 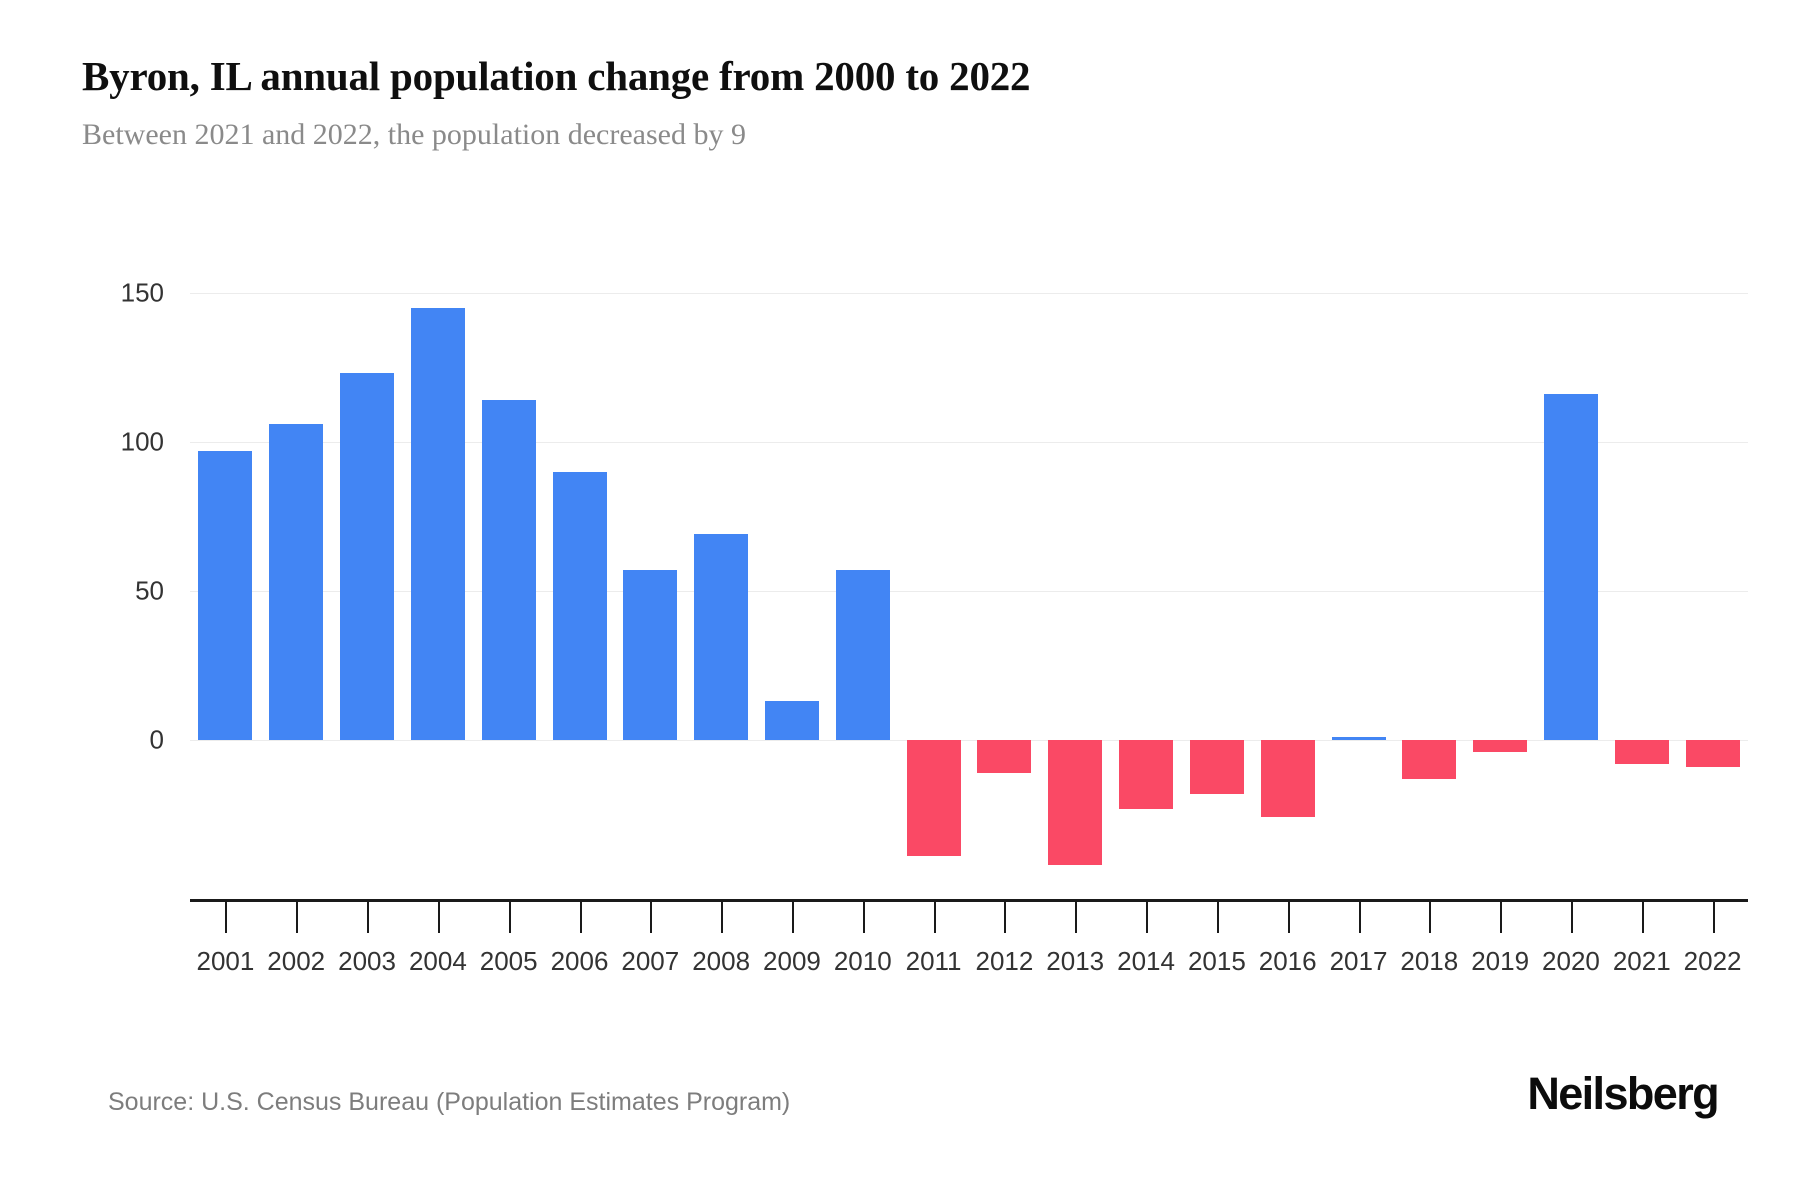 I want to click on x-axis-tick-label-2018: 2018, so click(x=1429, y=961).